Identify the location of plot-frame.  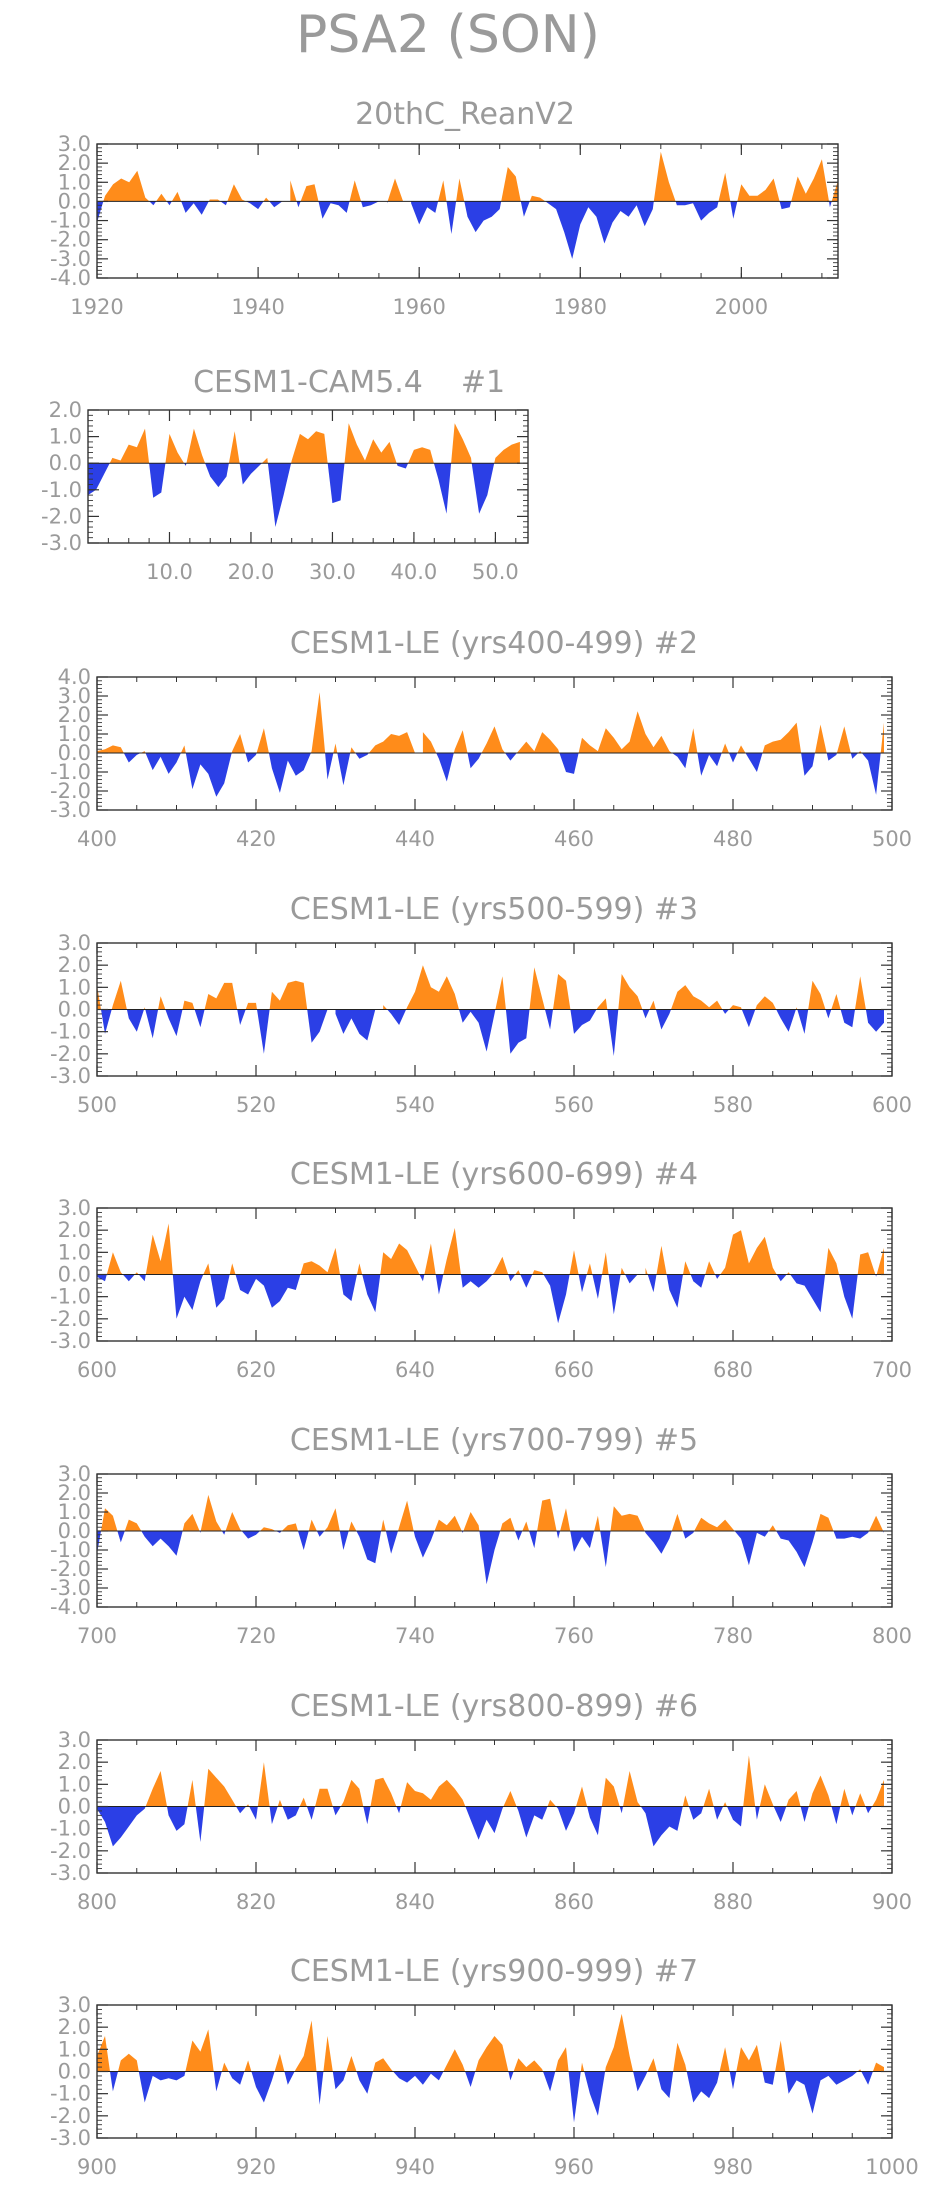
(467, 211).